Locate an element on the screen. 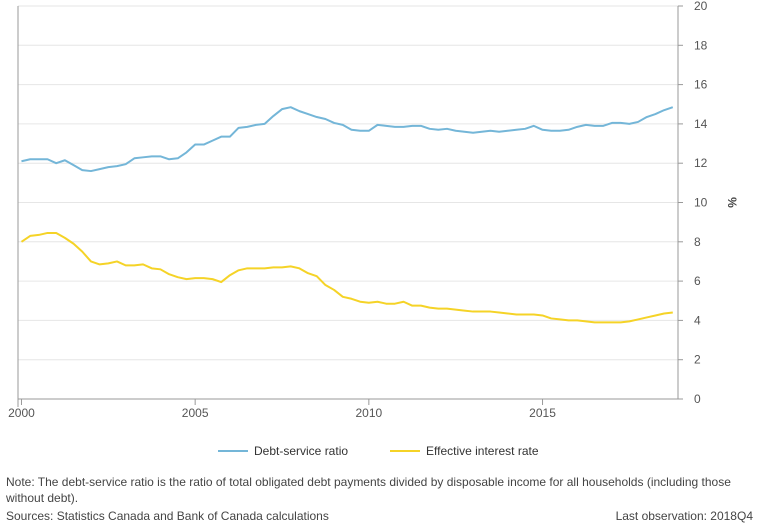 This screenshot has height=524, width=759. y-axis-unit-label: % is located at coordinates (732, 202).